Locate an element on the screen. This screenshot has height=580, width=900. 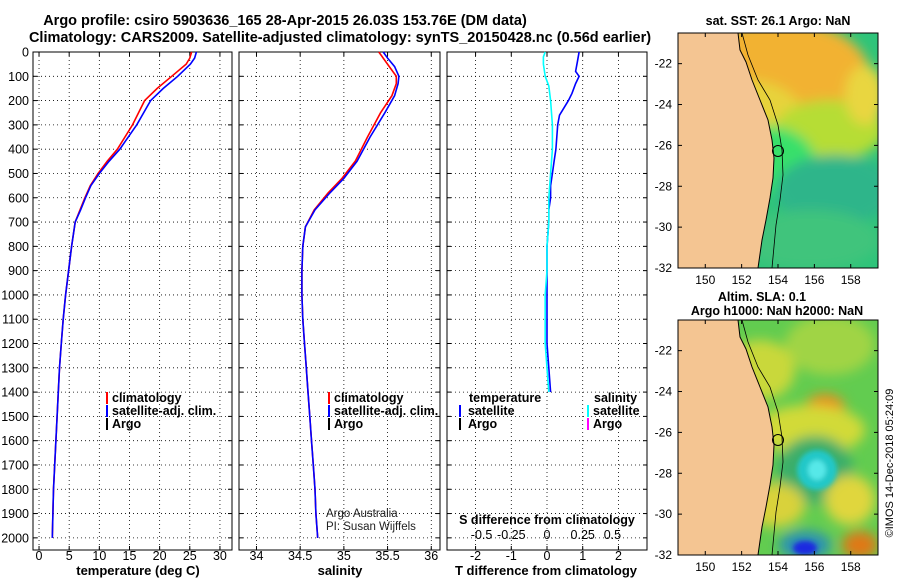
map-lat-label: -26 is located at coordinates (664, 145).